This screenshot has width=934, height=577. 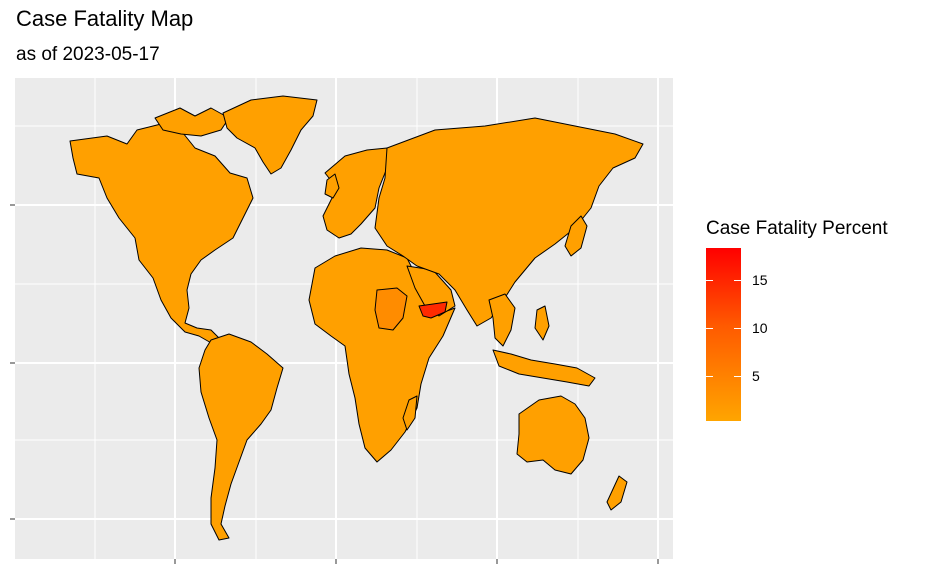 I want to click on region-sudan, so click(x=391, y=309).